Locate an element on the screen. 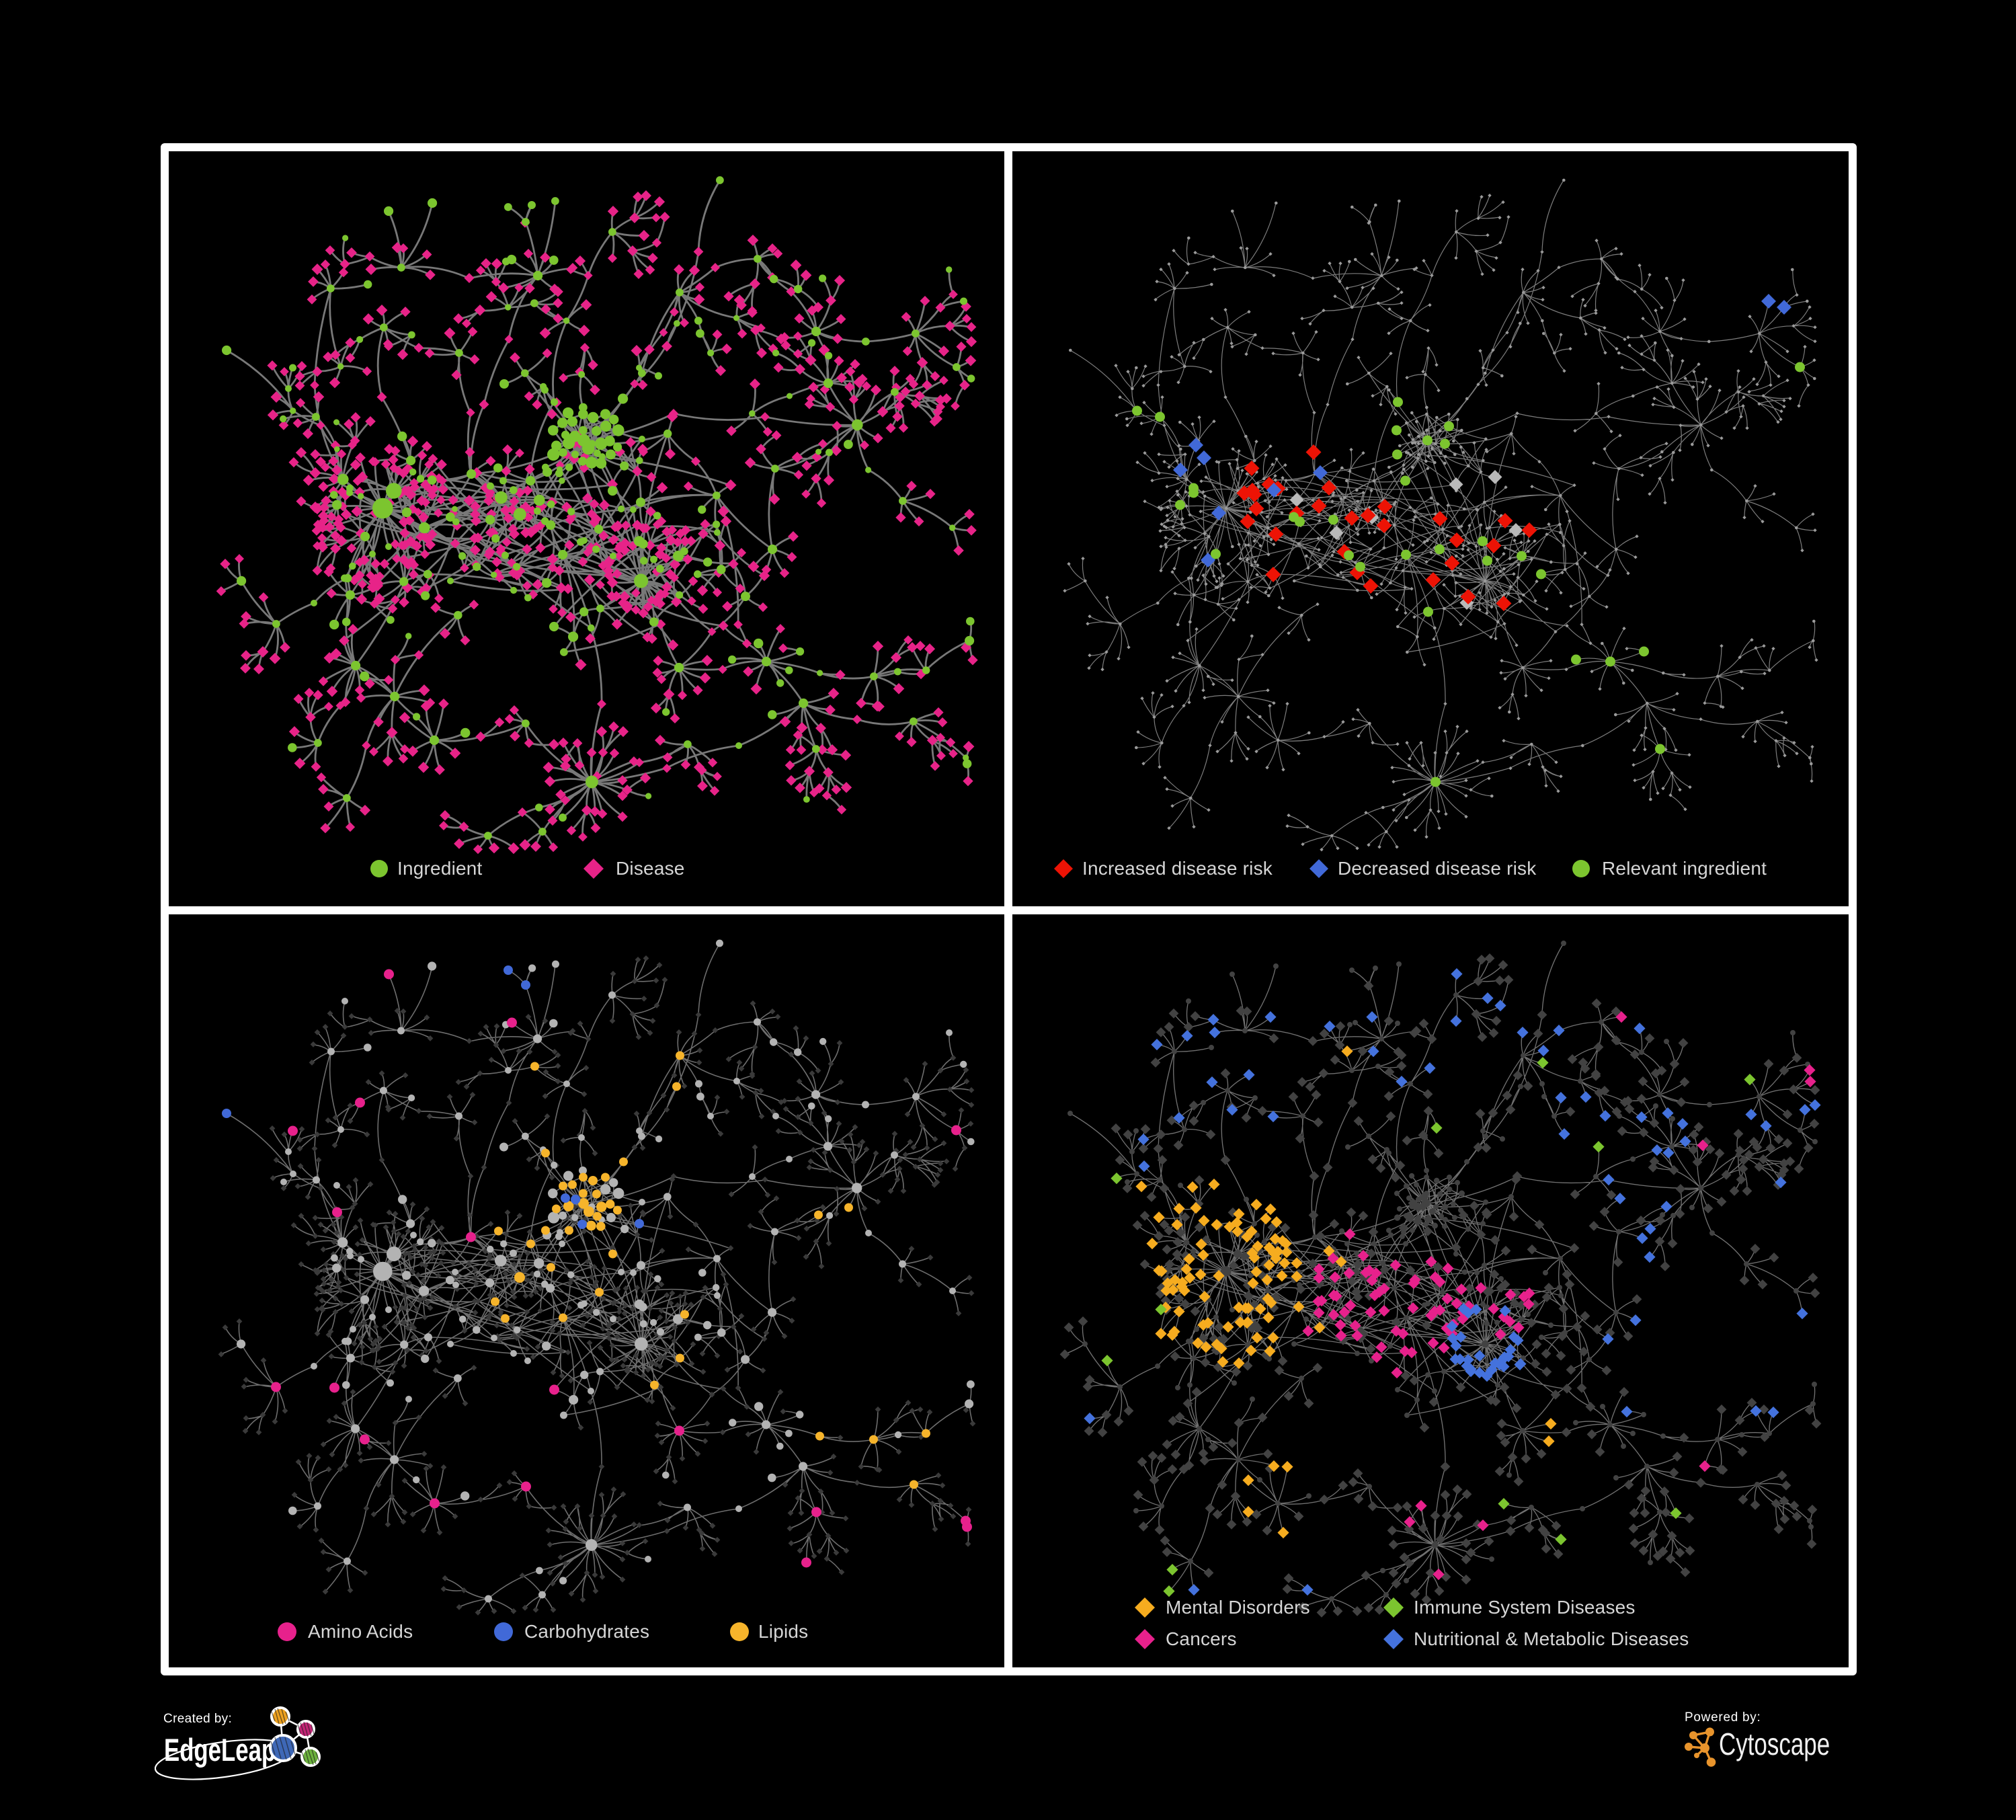 This screenshot has width=2016, height=1820. svg-text: Created by: is located at coordinates (198, 1719).